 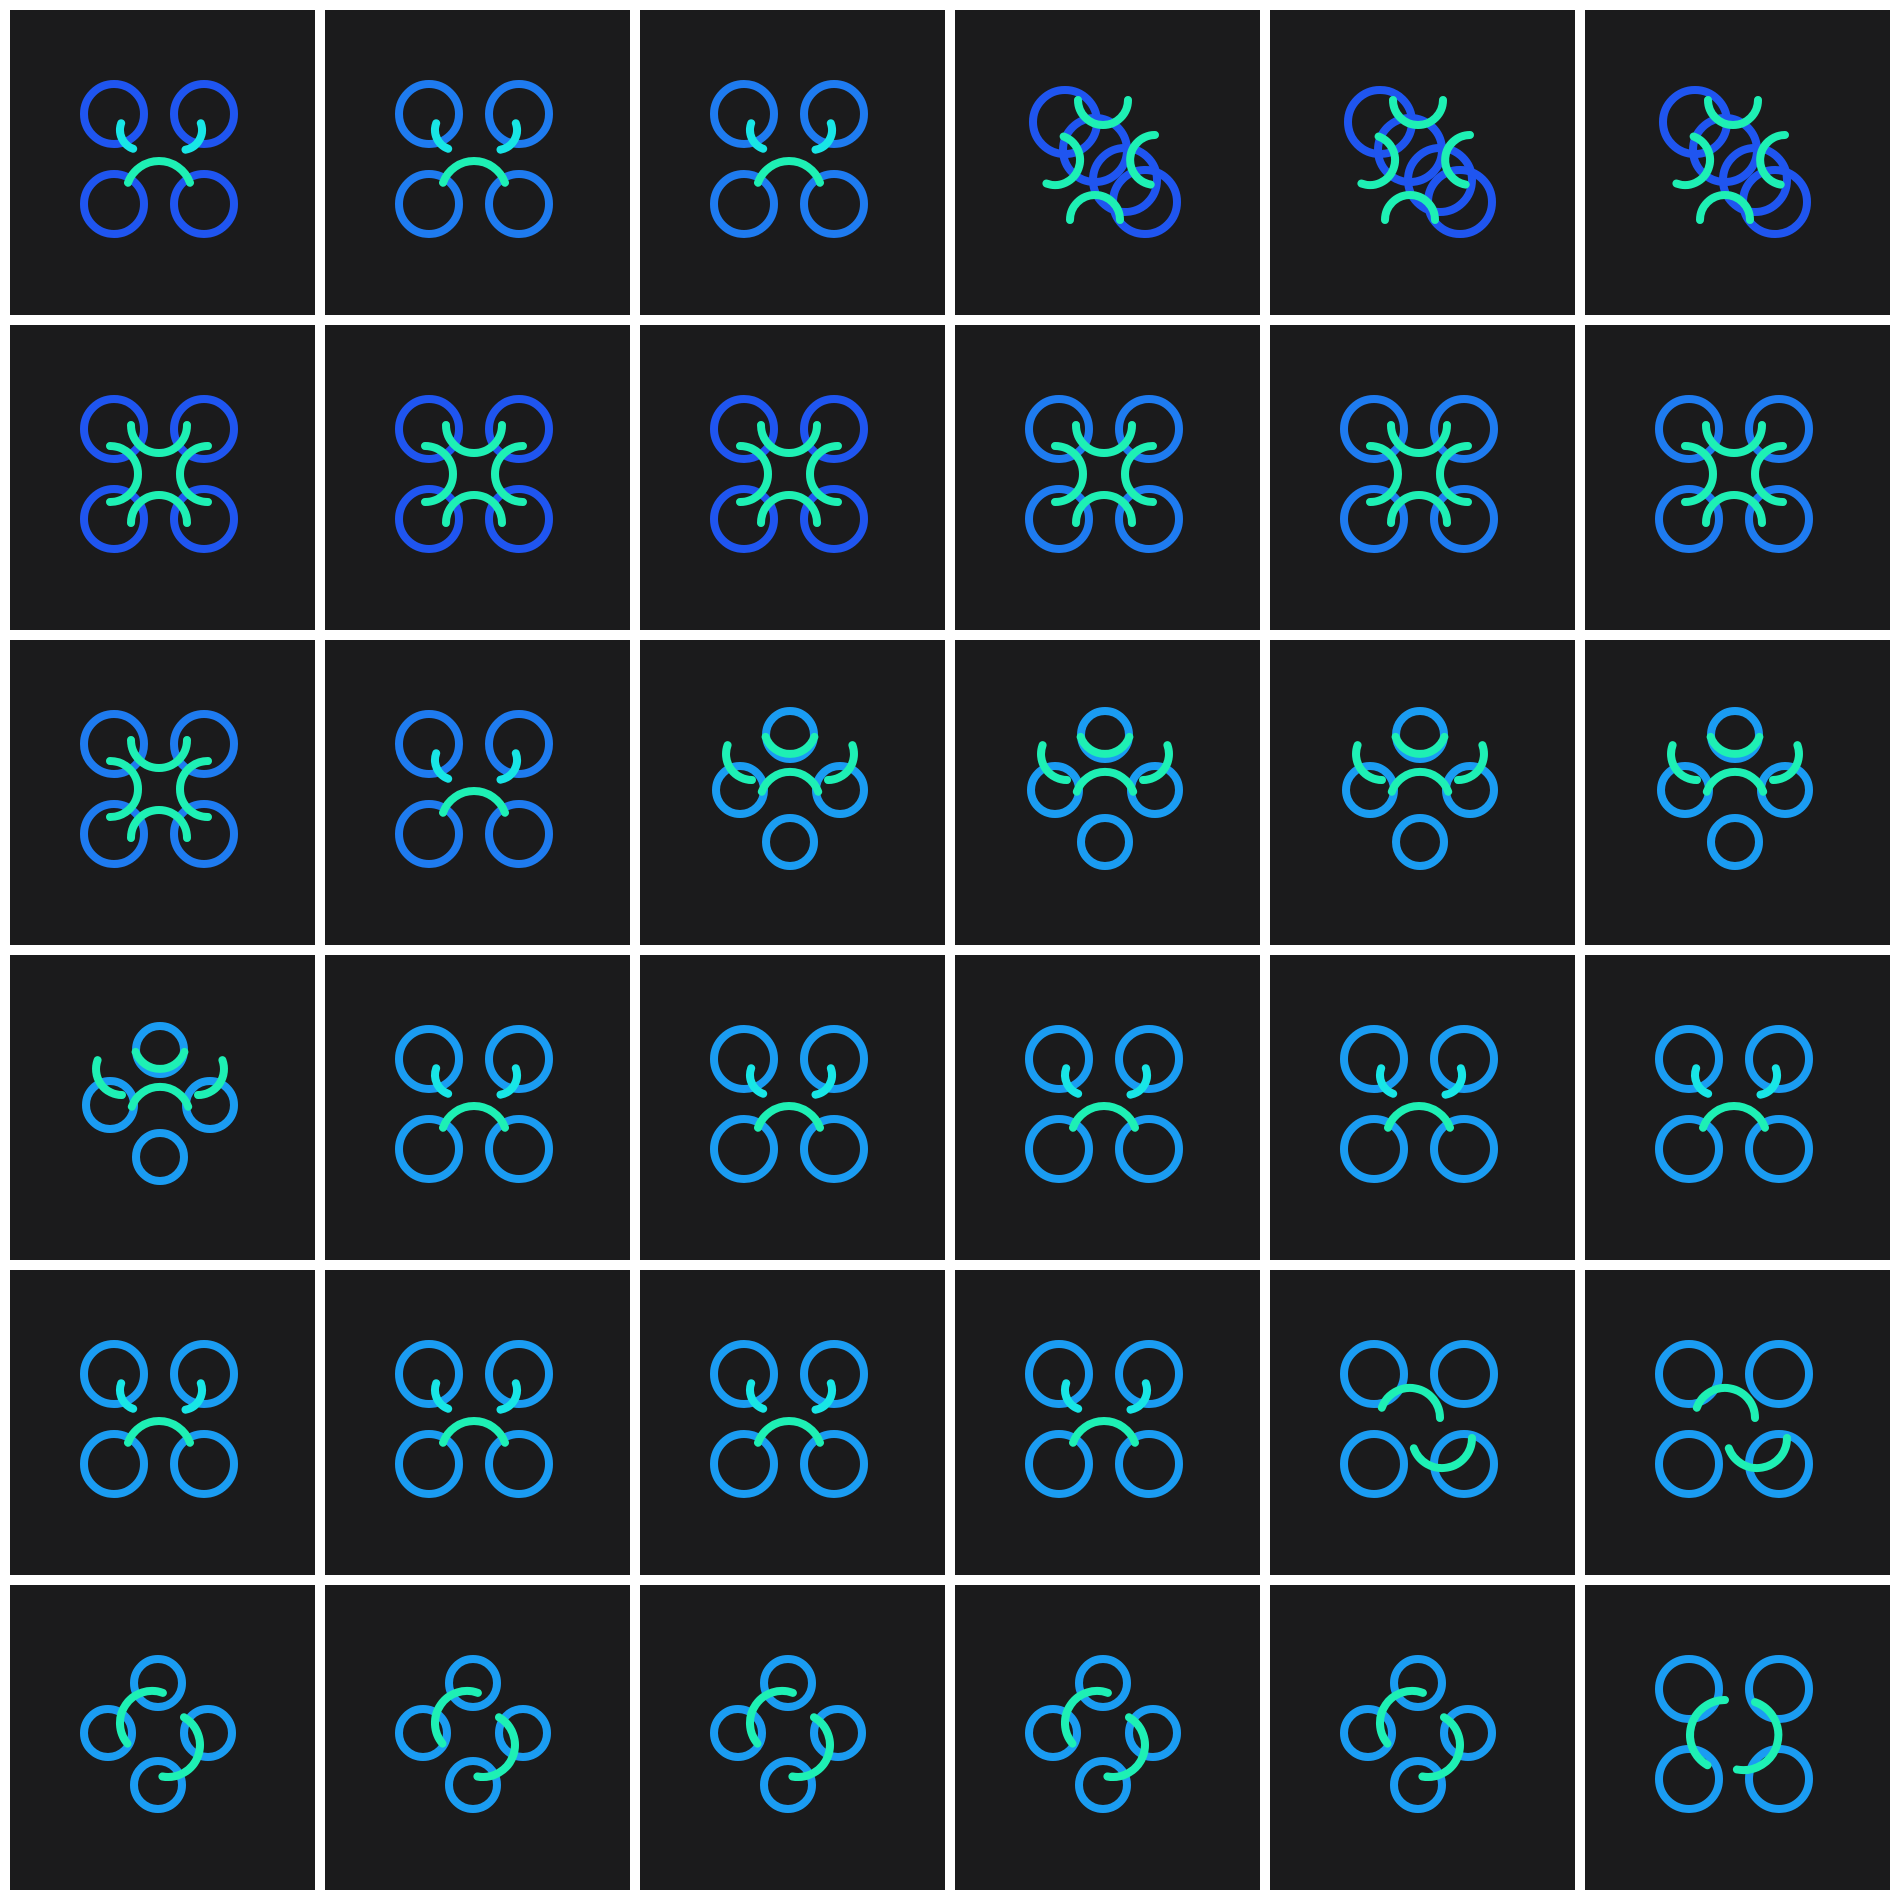 What do you see at coordinates (1419, 1419) in the screenshot?
I see `drone-wave-icon` at bounding box center [1419, 1419].